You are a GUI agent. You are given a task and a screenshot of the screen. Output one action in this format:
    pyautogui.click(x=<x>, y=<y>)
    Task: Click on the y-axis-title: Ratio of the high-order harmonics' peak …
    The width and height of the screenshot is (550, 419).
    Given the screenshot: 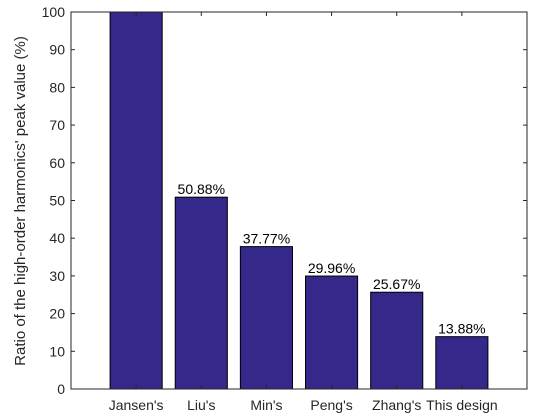 What is the action you would take?
    pyautogui.click(x=20, y=201)
    